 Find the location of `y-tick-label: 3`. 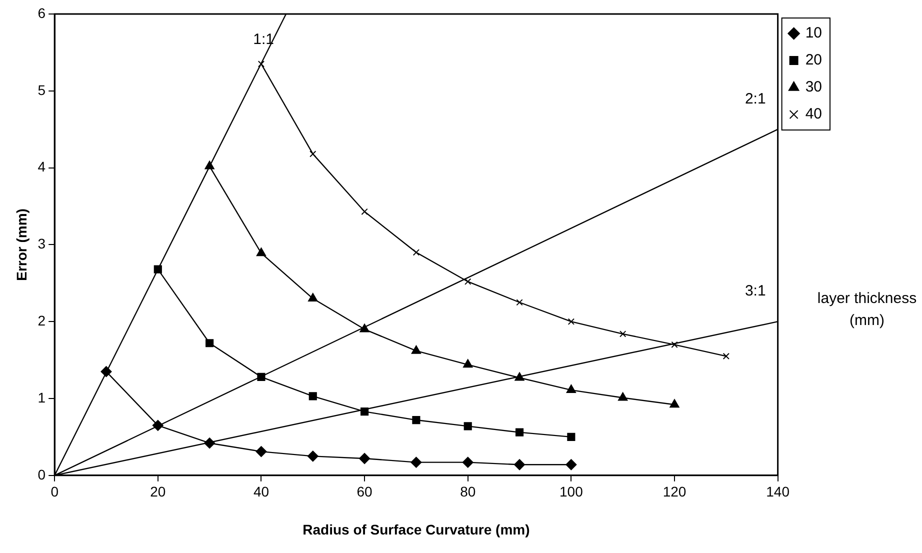

y-tick-label: 3 is located at coordinates (42, 244).